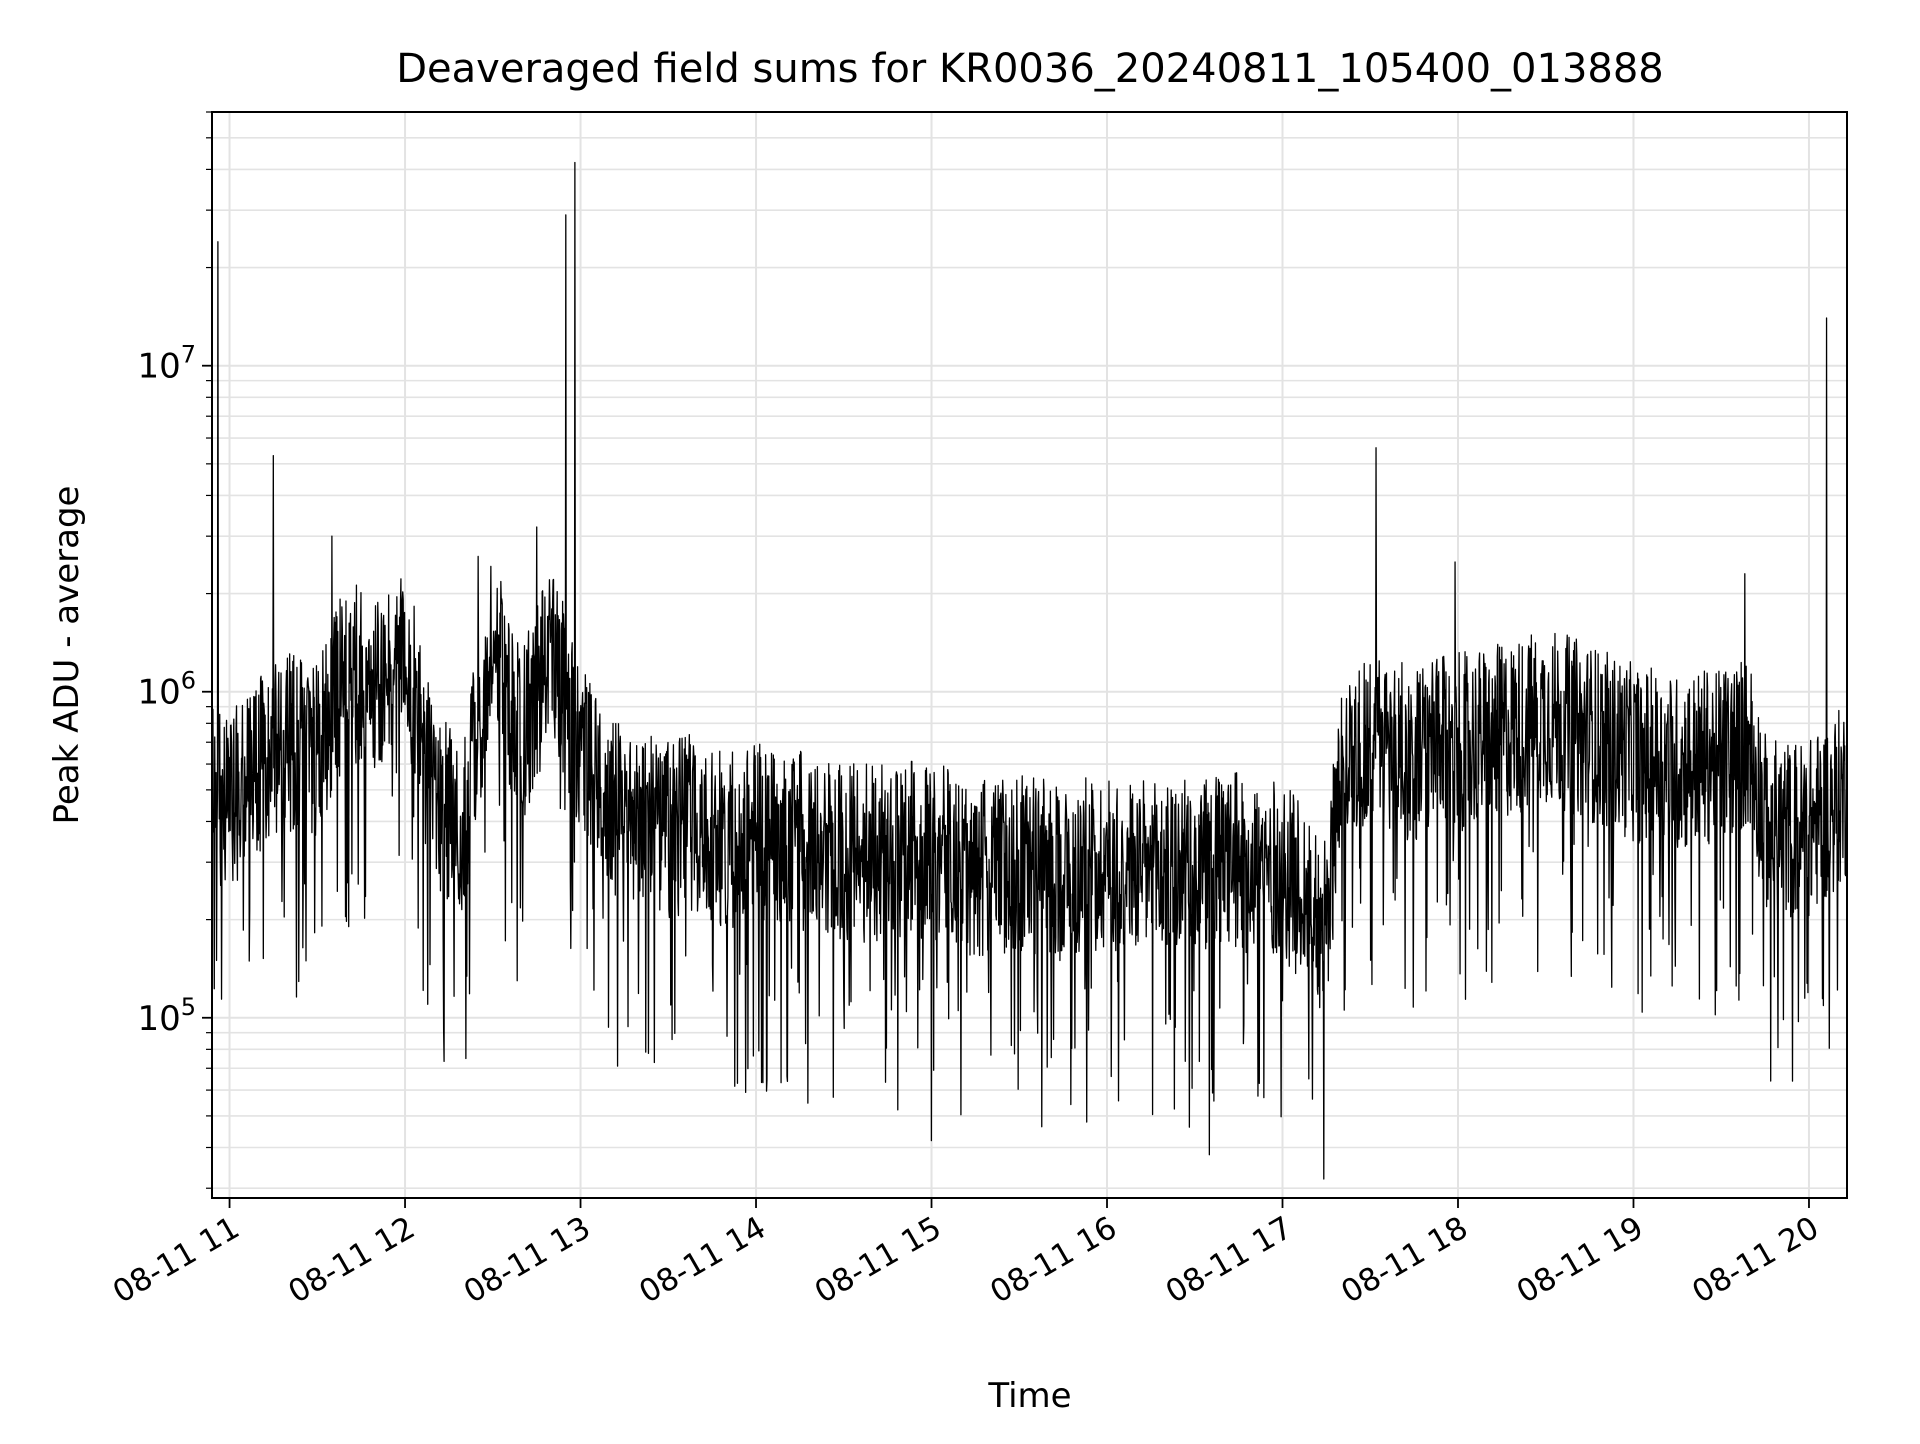 This screenshot has width=1920, height=1444. What do you see at coordinates (188, 681) in the screenshot?
I see `y-tick-label-exponent: 6` at bounding box center [188, 681].